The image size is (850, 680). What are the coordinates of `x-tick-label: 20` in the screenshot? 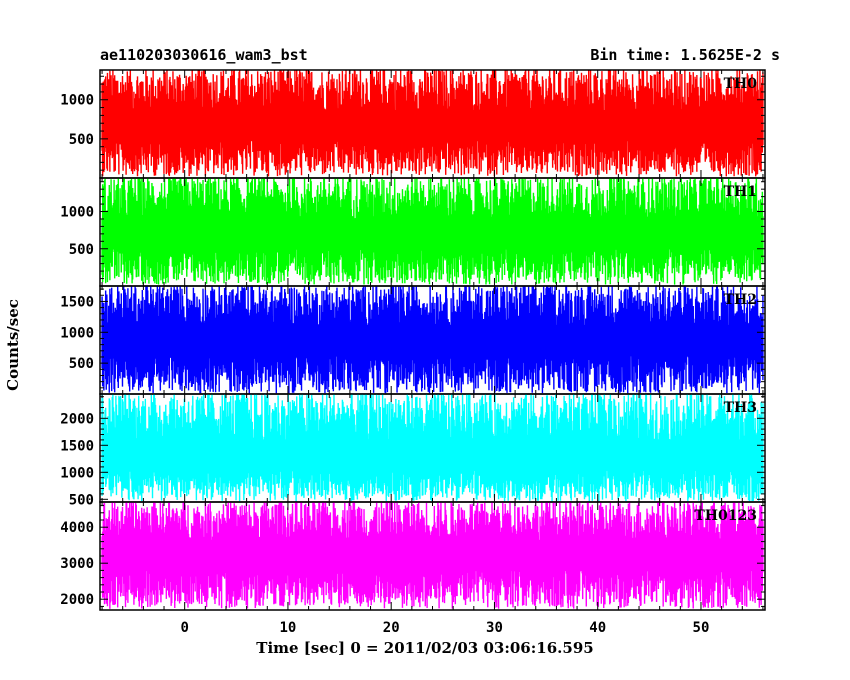 It's located at (391, 628).